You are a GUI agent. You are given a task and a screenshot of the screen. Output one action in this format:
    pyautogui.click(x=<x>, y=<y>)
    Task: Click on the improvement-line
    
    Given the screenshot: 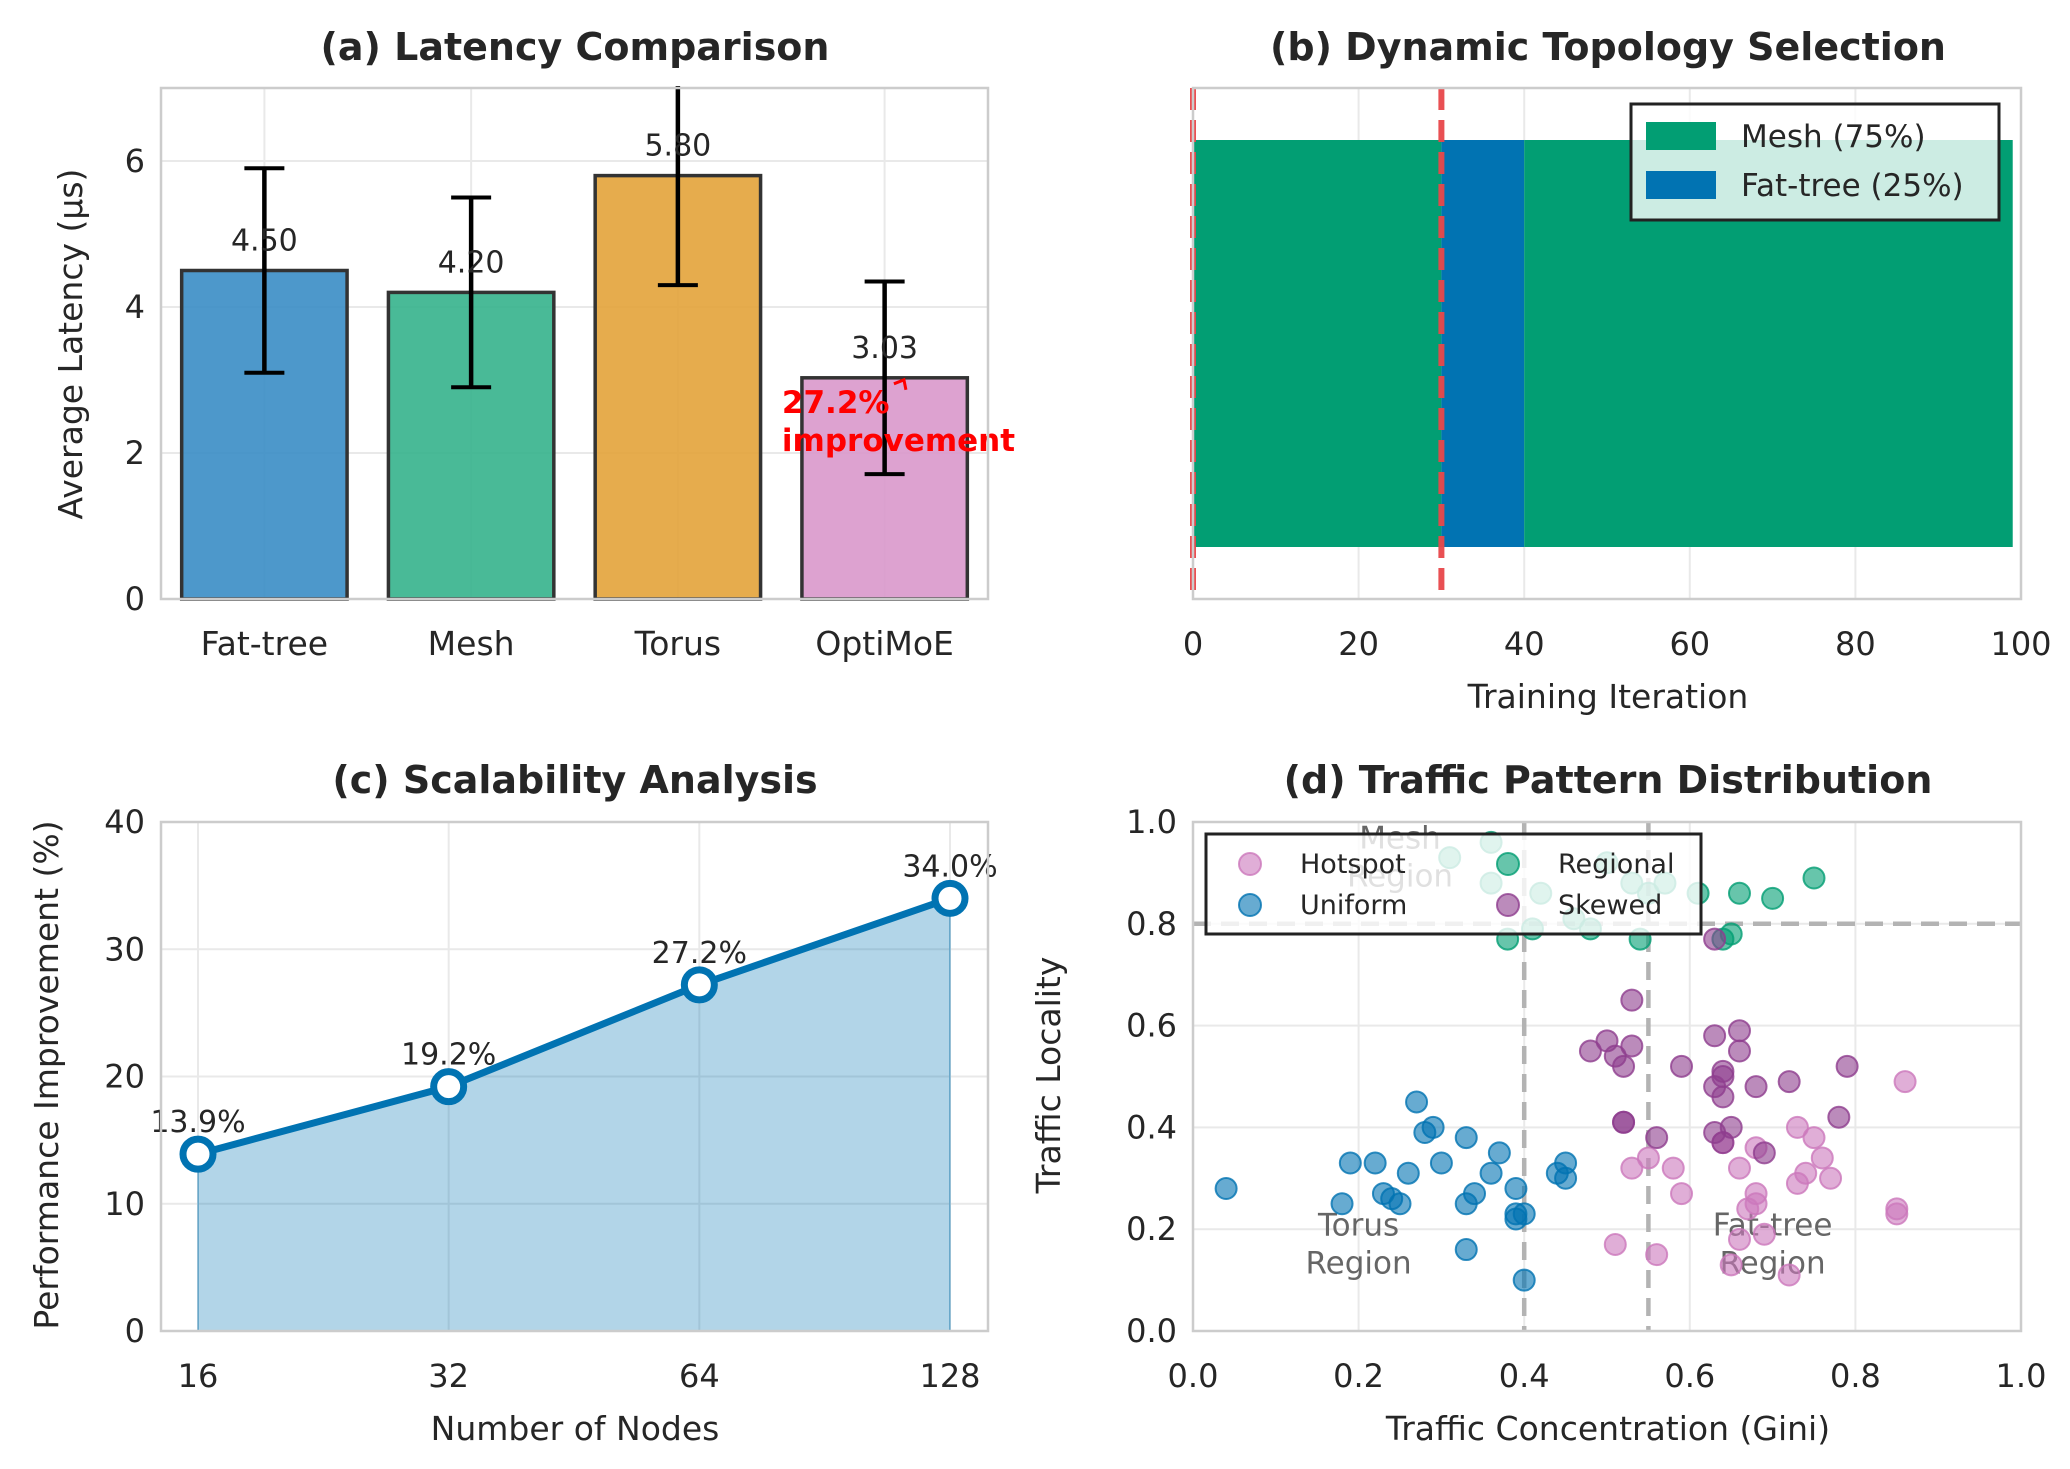 What is the action you would take?
    pyautogui.click(x=574, y=1026)
    